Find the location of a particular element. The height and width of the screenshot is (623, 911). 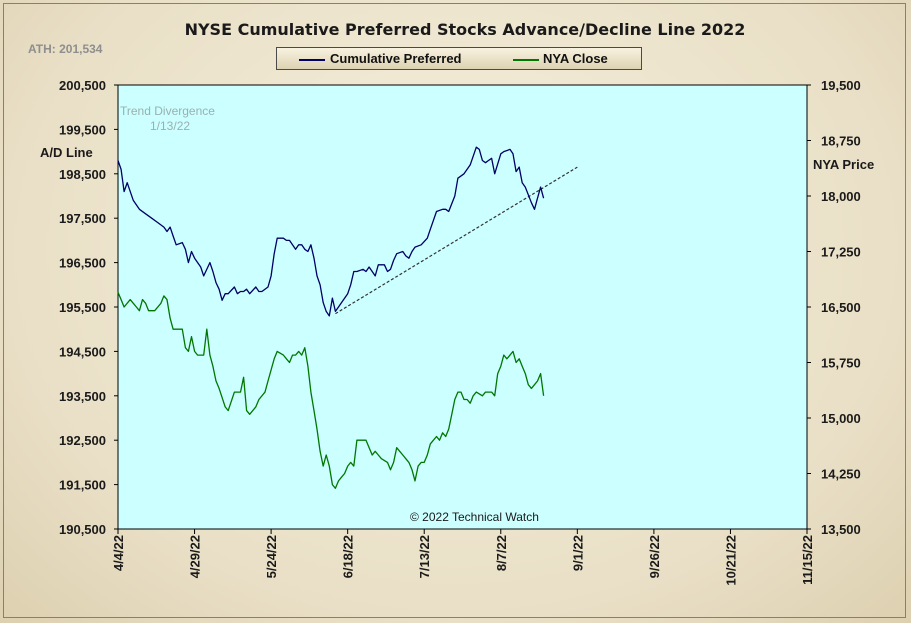

right-axis-tick-label: 18,750 is located at coordinates (841, 141).